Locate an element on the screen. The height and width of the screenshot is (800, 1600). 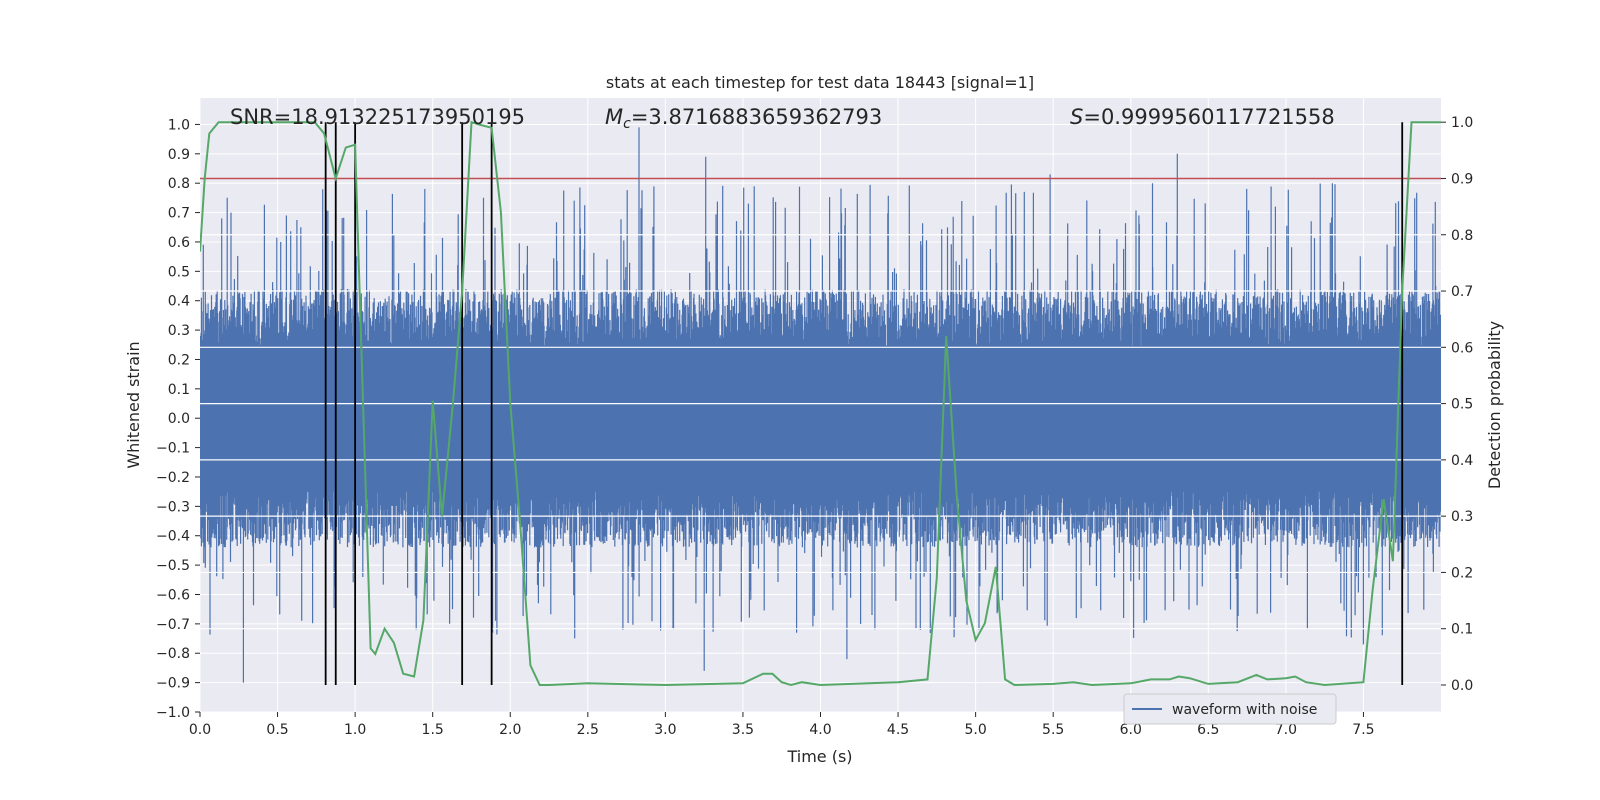
y-tick-label: 0.2 is located at coordinates (179, 360).